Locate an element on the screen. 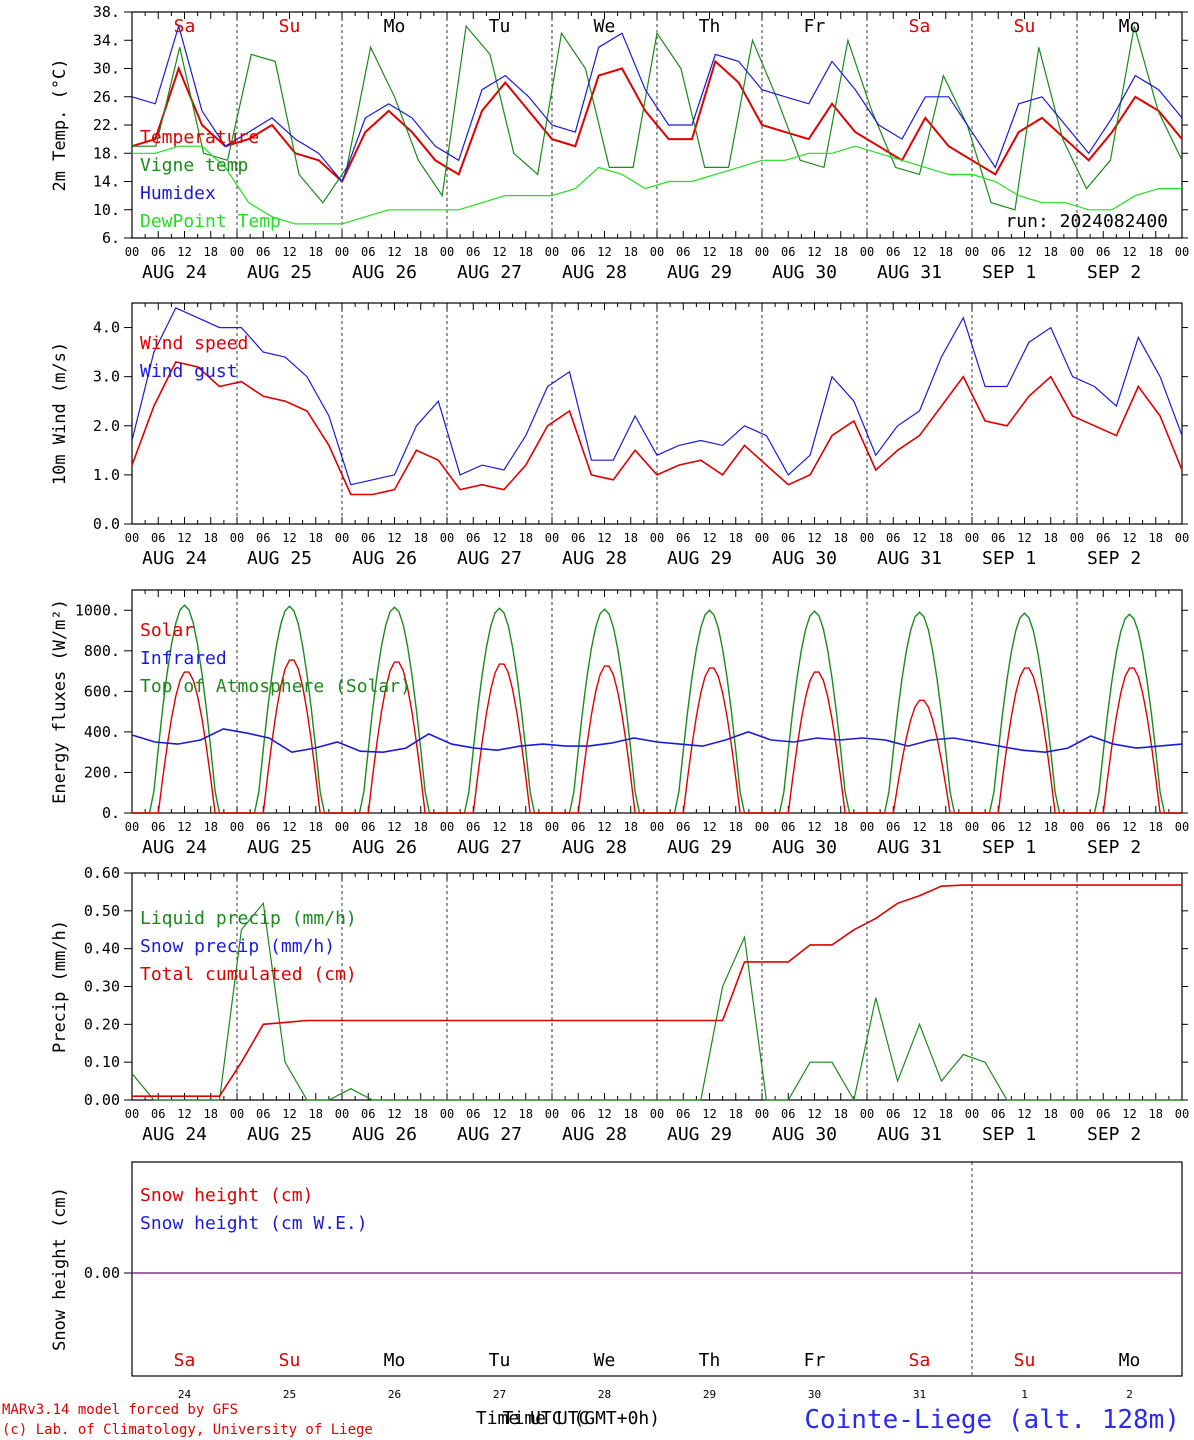 The height and width of the screenshot is (1440, 1194). date-label: AUG 26 is located at coordinates (384, 558).